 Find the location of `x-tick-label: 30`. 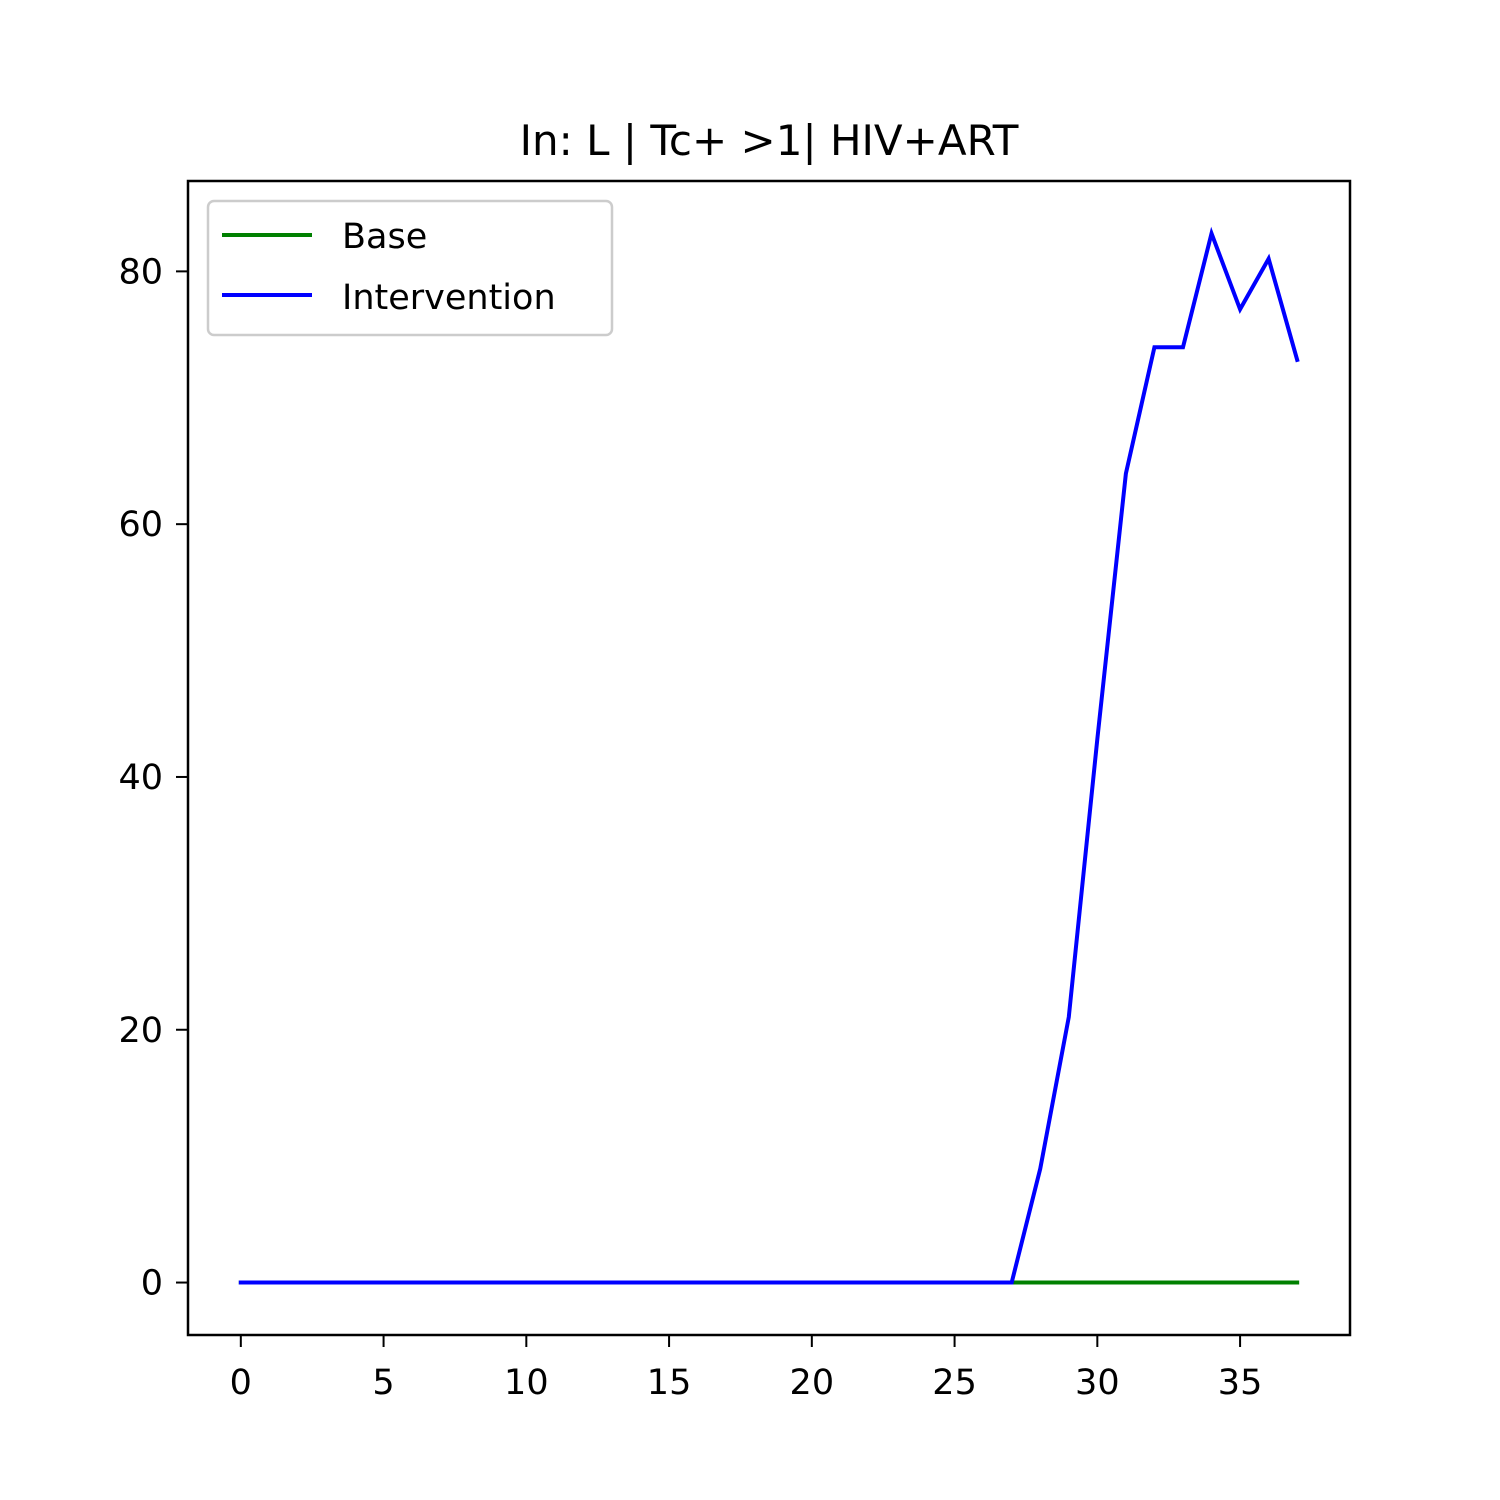

x-tick-label: 30 is located at coordinates (1097, 1383).